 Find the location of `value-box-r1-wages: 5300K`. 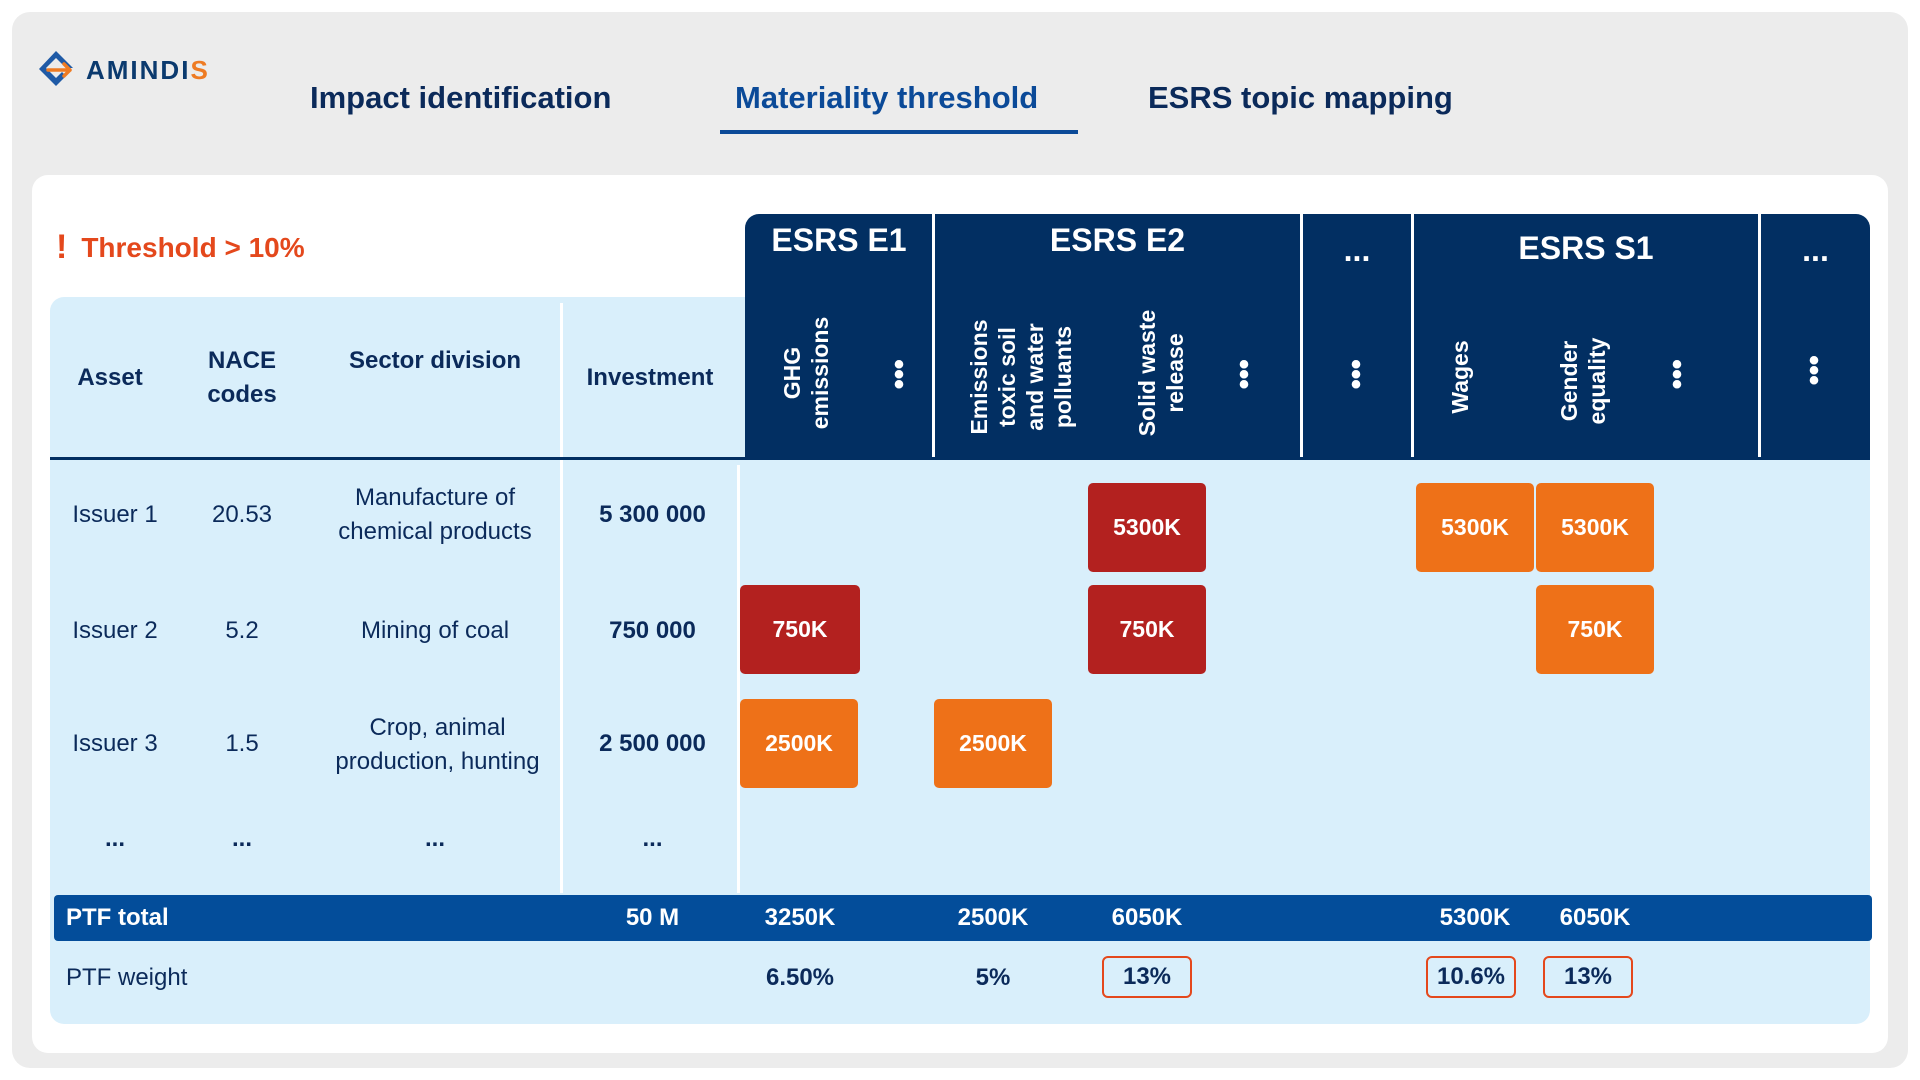

value-box-r1-wages: 5300K is located at coordinates (1475, 527).